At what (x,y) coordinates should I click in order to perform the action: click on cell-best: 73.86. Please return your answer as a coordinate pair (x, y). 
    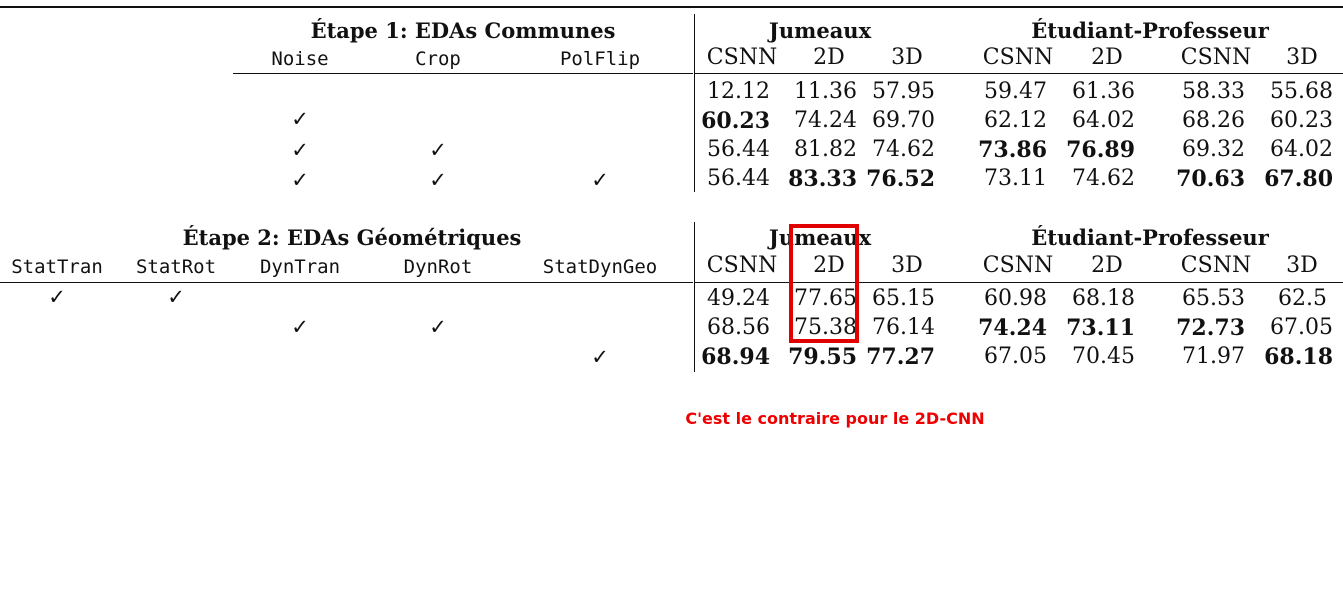
    Looking at the image, I should click on (1012, 150).